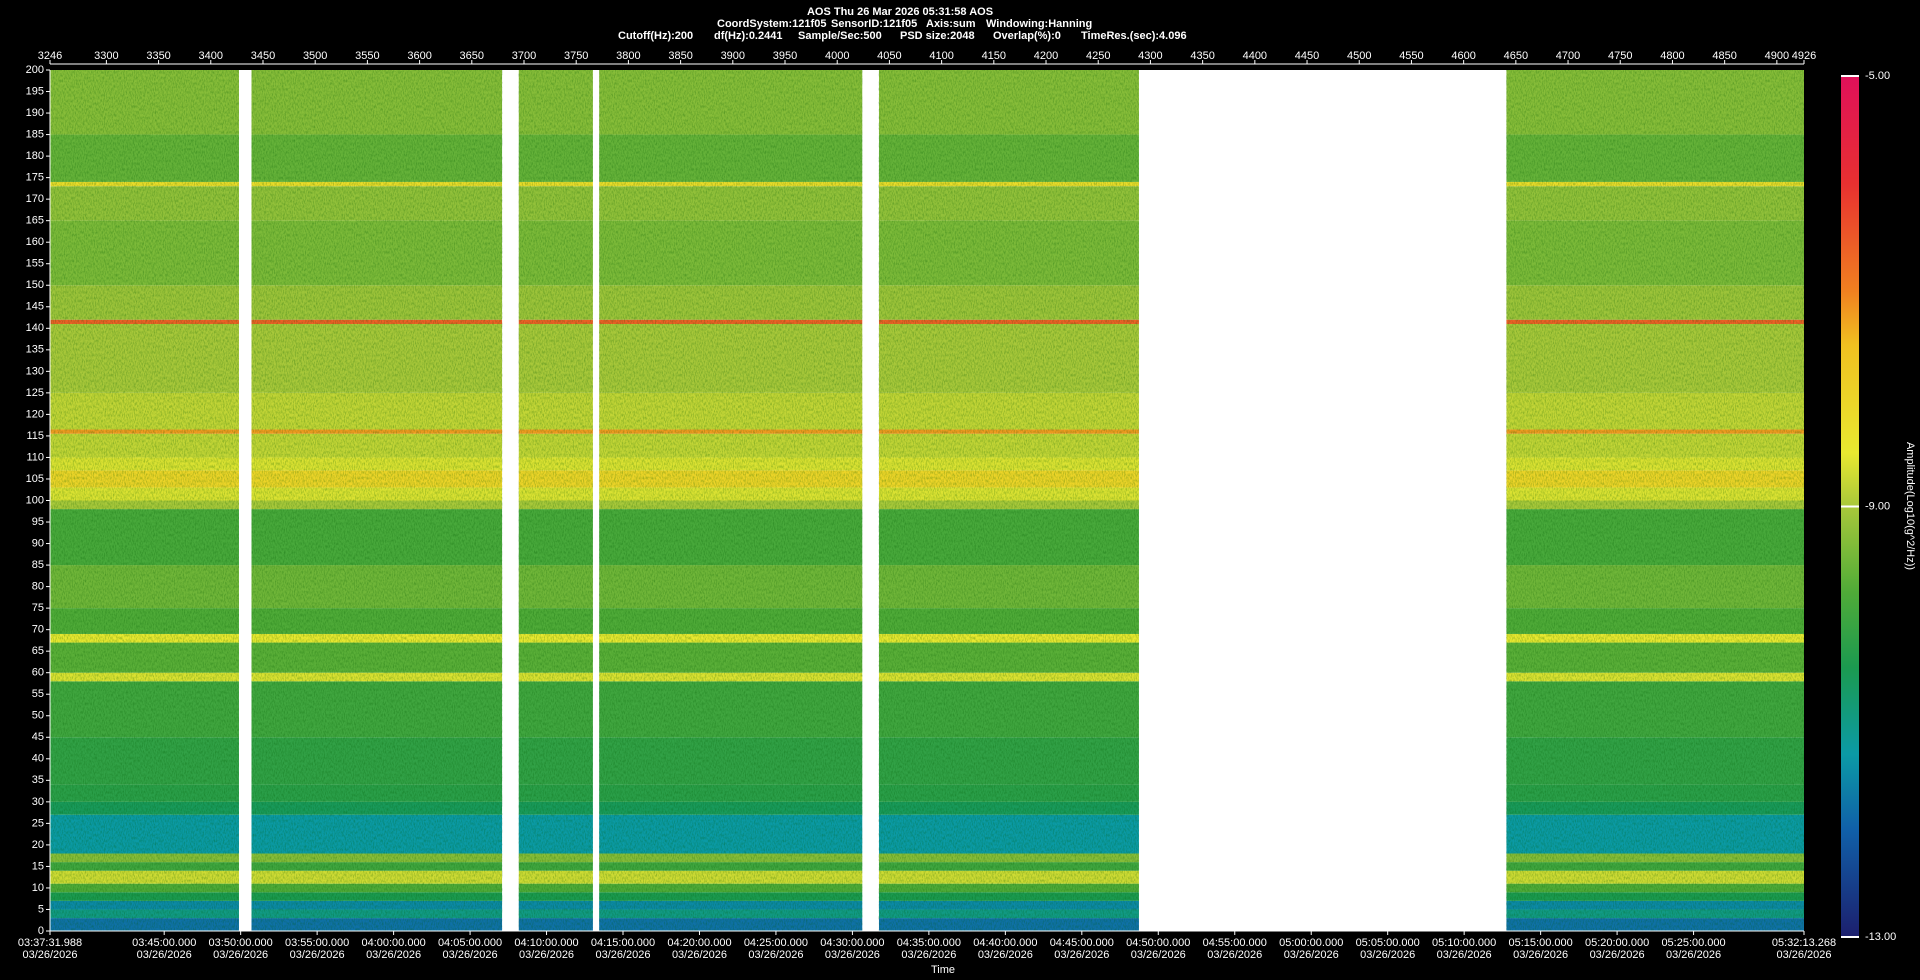 The width and height of the screenshot is (1920, 980). What do you see at coordinates (1388, 943) in the screenshot?
I see `x2-tick-label: 05:05:00.000` at bounding box center [1388, 943].